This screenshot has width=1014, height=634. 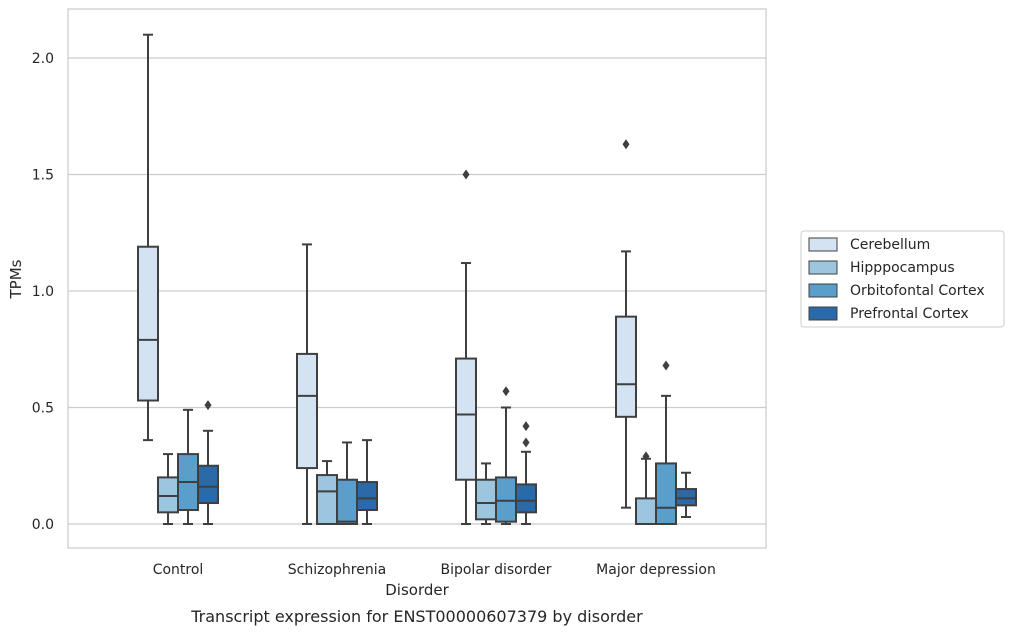 What do you see at coordinates (902, 268) in the screenshot?
I see `legend-entry: Hipppocampus` at bounding box center [902, 268].